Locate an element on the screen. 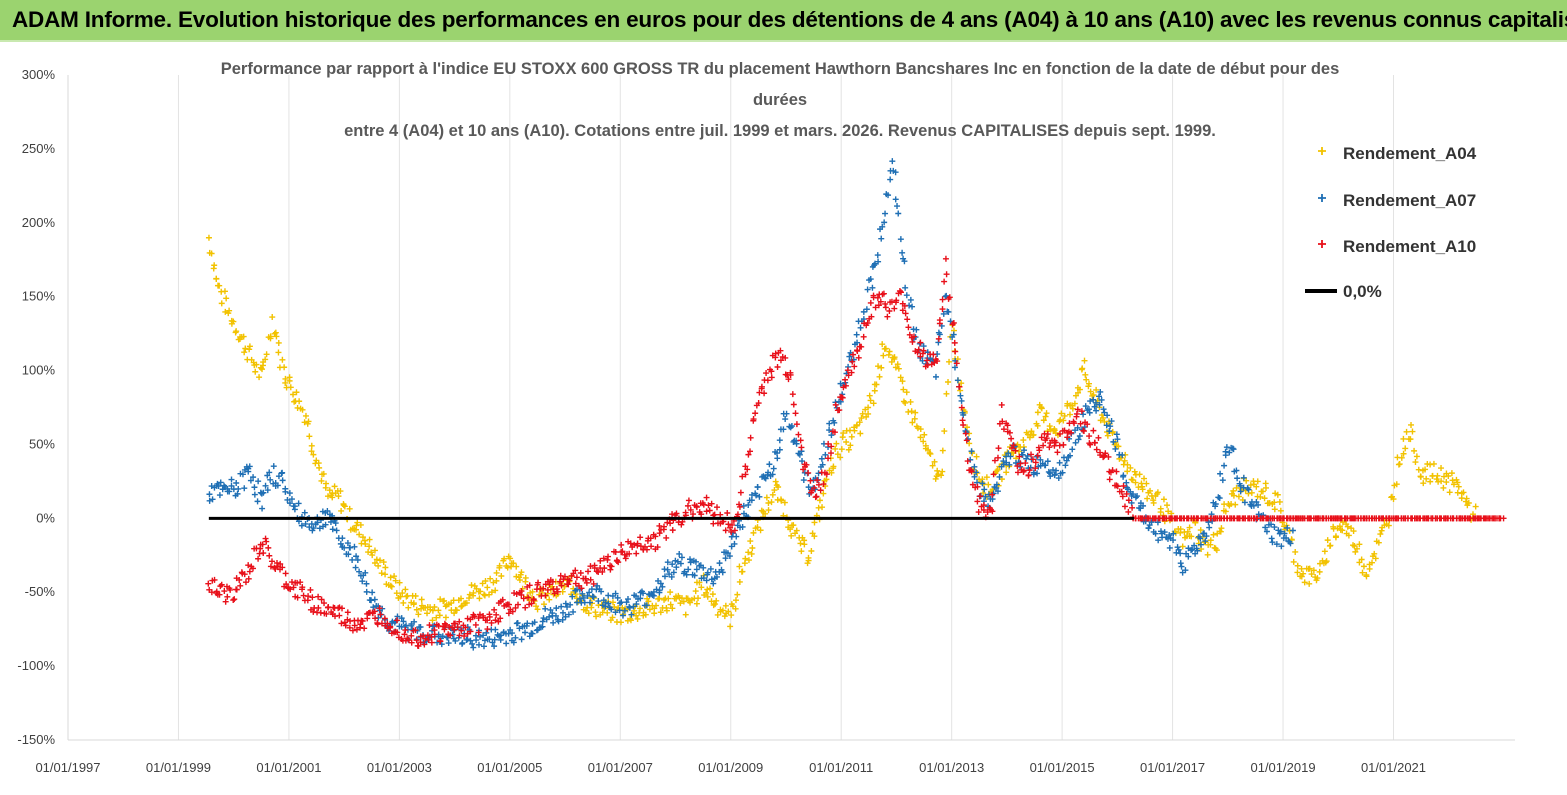 The width and height of the screenshot is (1567, 795). x-tick-label: 01/01/1999 is located at coordinates (178, 767).